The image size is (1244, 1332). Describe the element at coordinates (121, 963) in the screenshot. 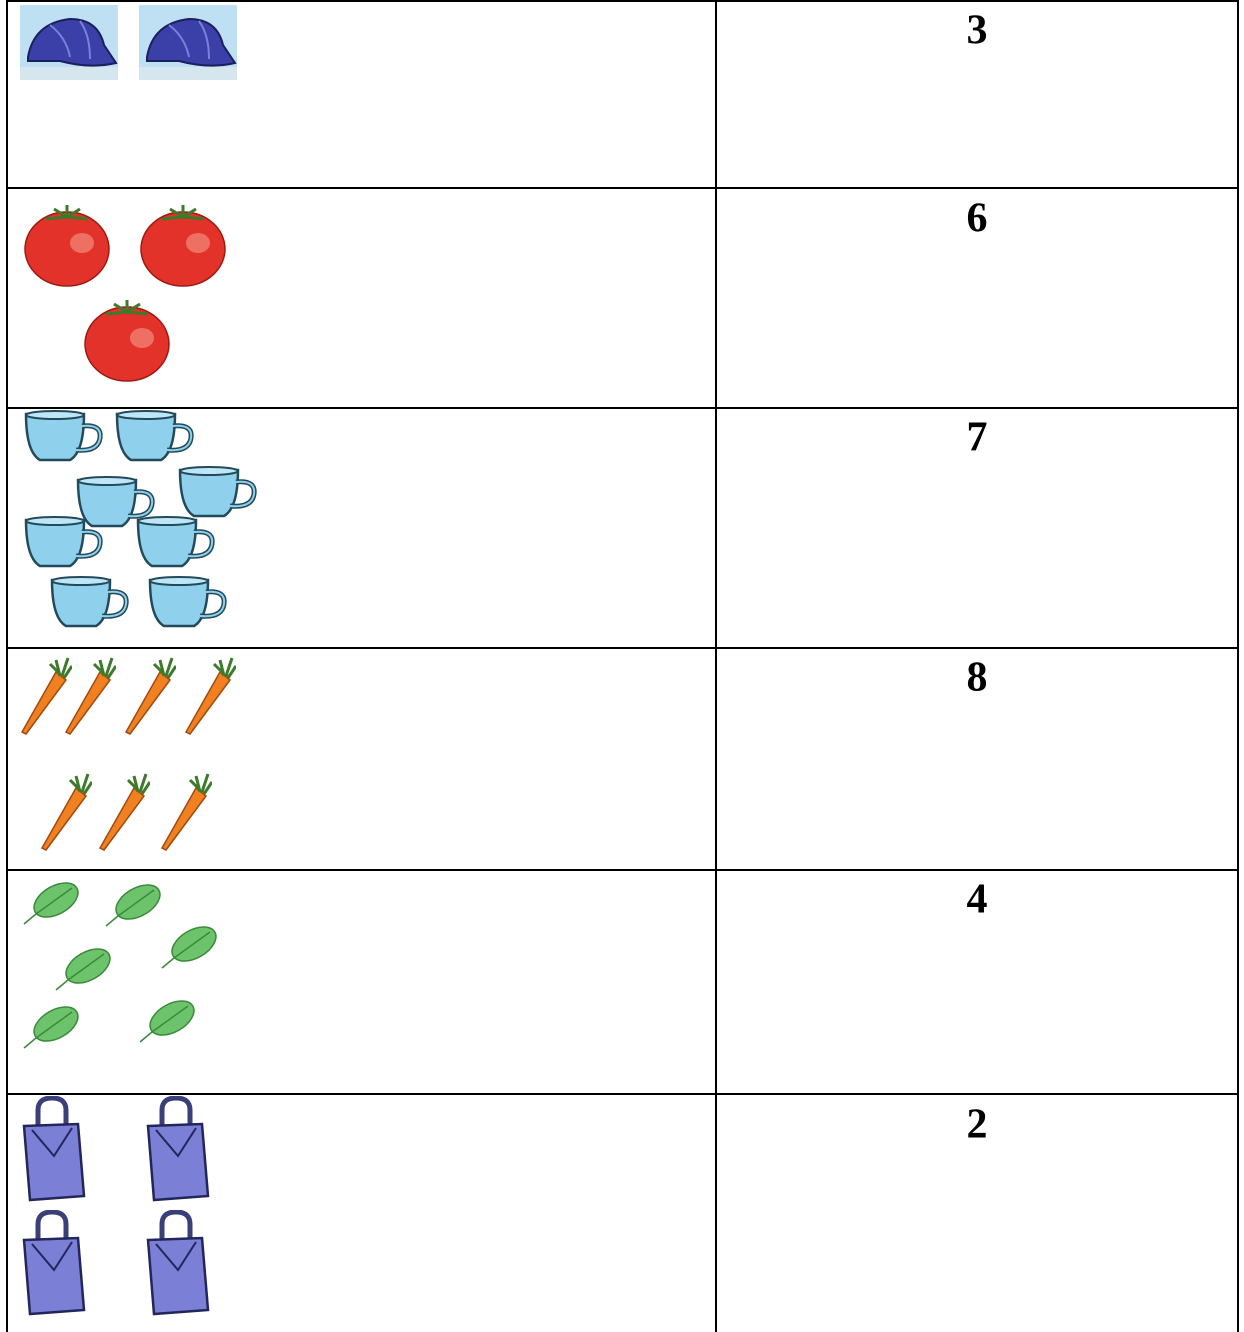

I see `leaves` at that location.